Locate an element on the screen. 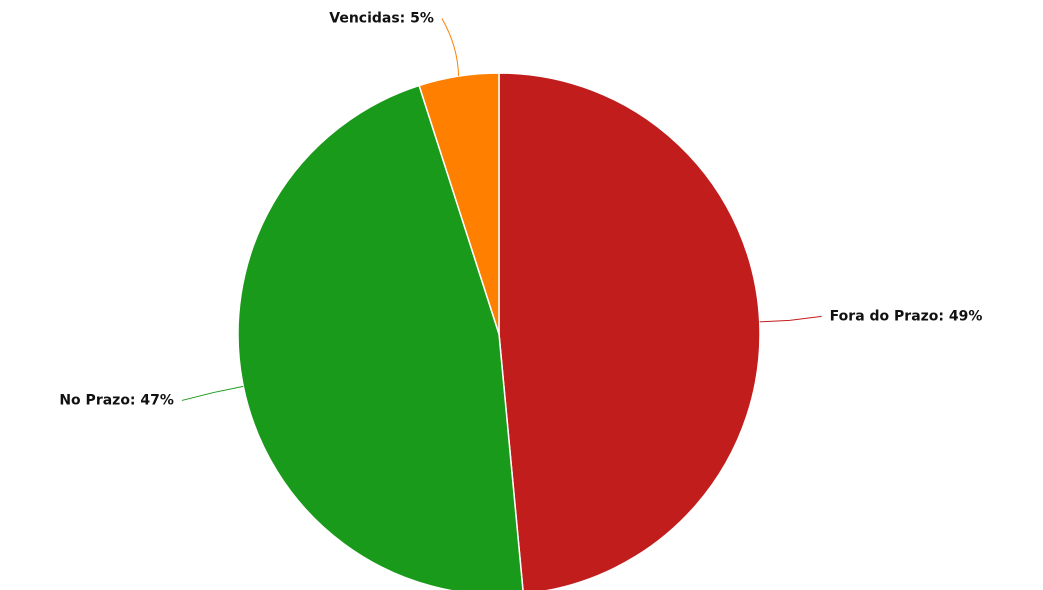  data-label: Fora do Prazo: 49% is located at coordinates (906, 316).